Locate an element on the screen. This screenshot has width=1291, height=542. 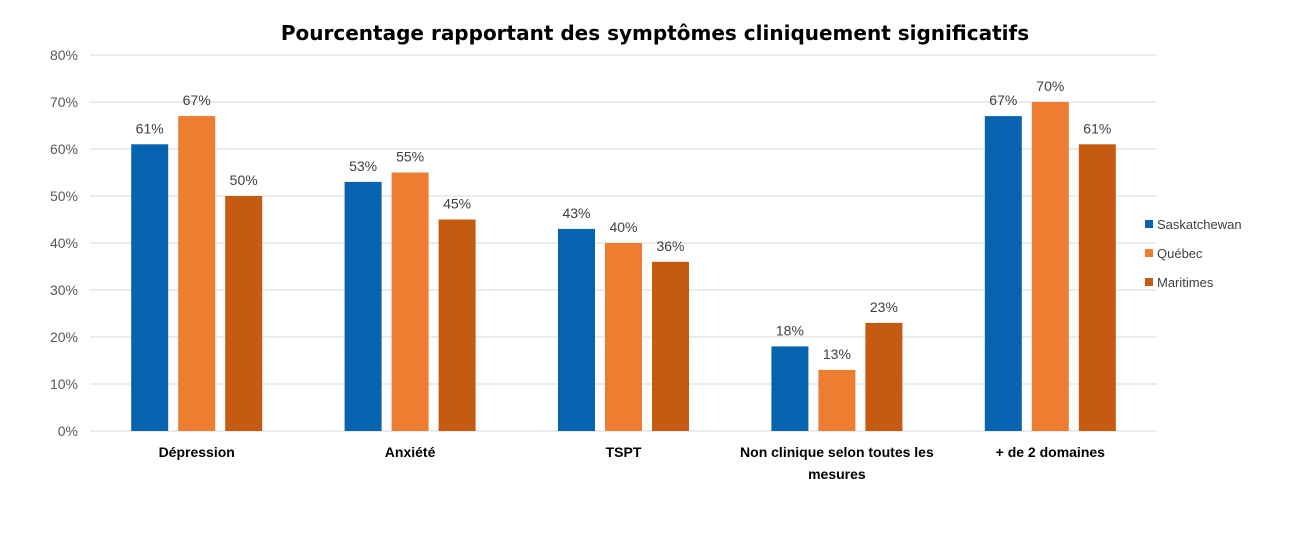
legend-label: Maritimes is located at coordinates (1185, 282).